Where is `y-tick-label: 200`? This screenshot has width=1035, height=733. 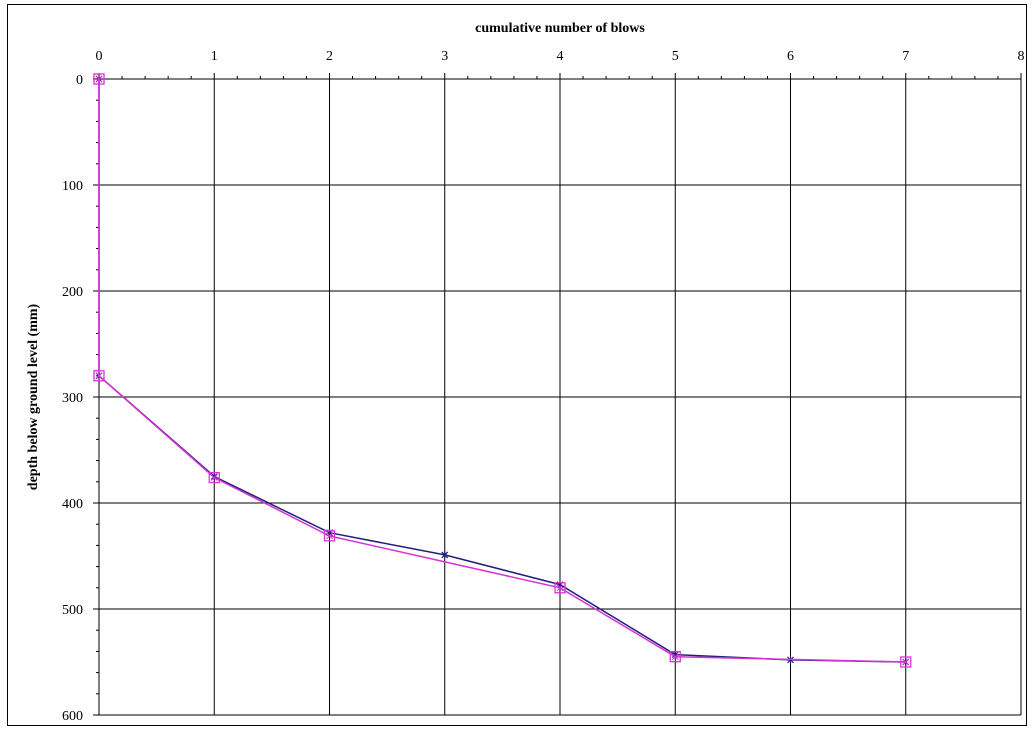
y-tick-label: 200 is located at coordinates (72, 292).